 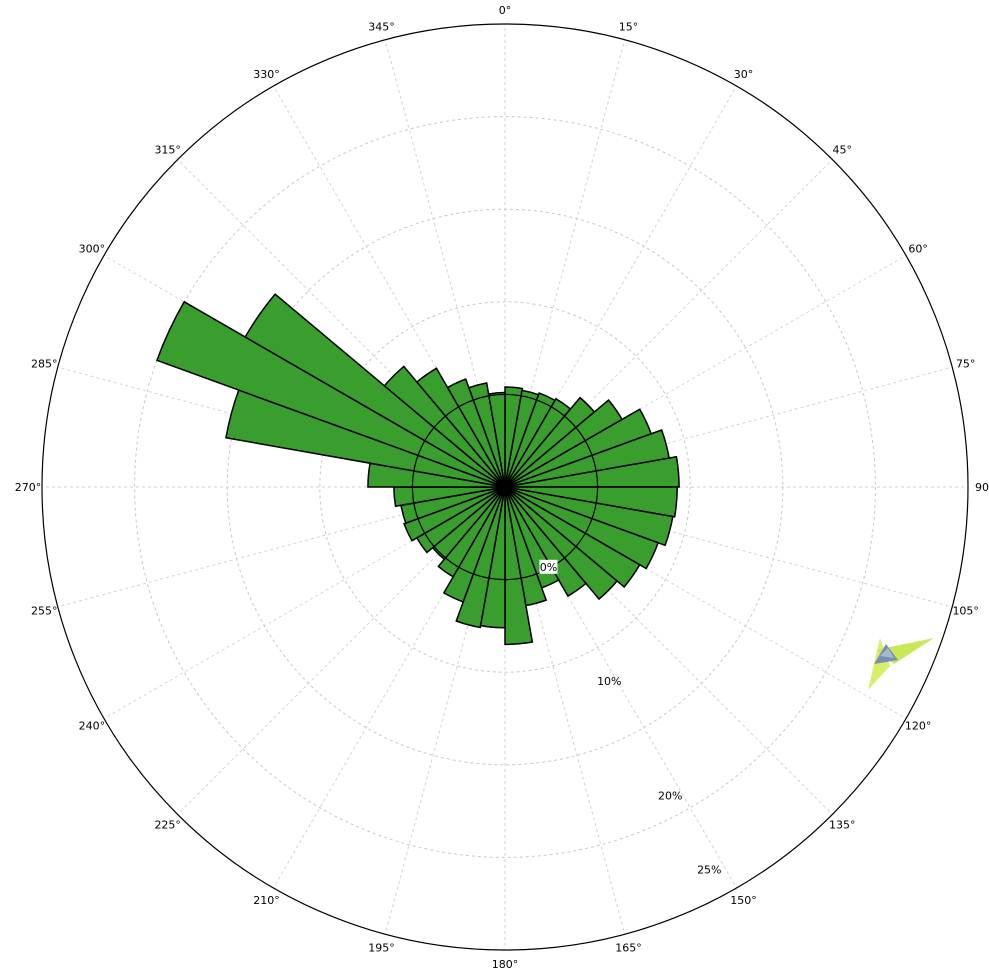 I want to click on direction-label: 300°, so click(x=92, y=249).